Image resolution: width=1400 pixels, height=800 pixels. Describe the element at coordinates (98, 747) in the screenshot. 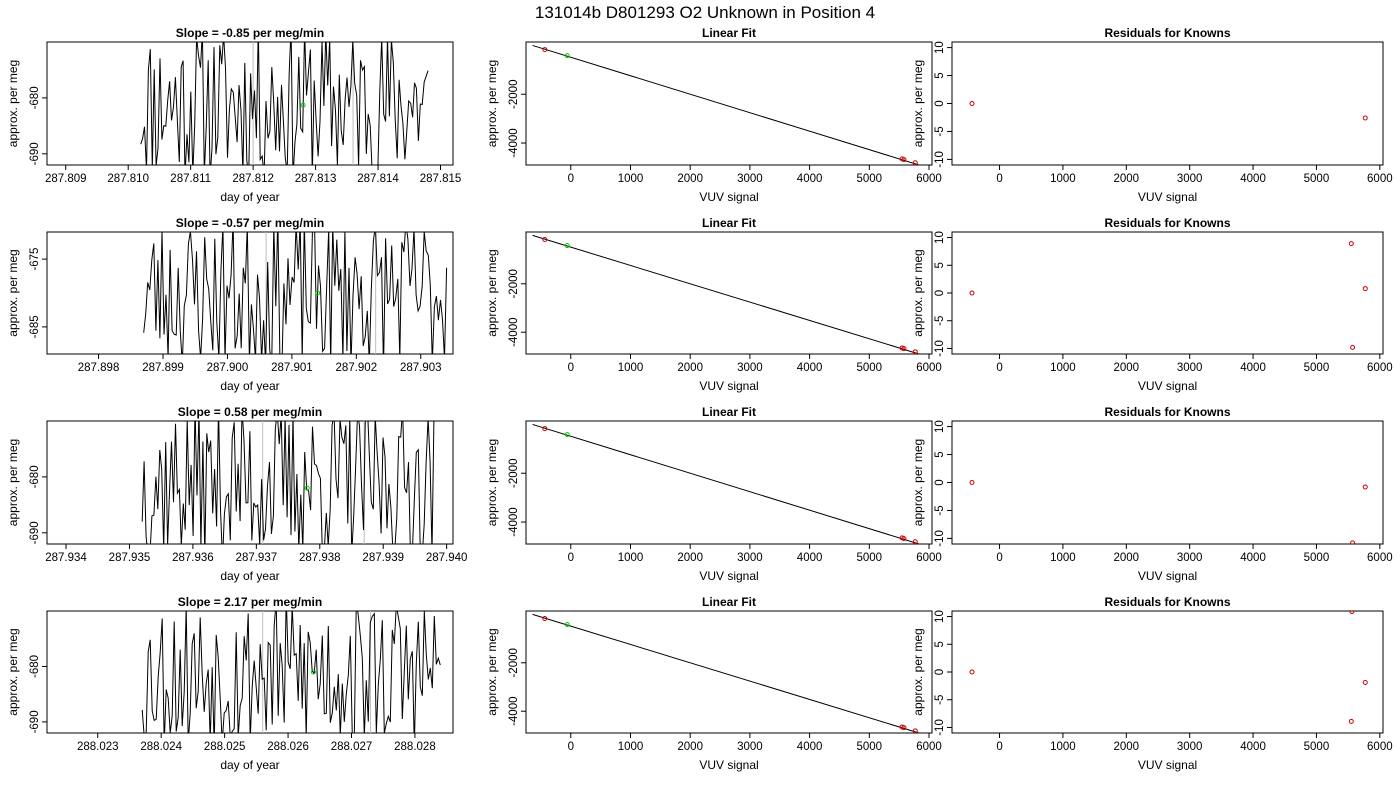

I see `x-tick-label: 288.023` at that location.